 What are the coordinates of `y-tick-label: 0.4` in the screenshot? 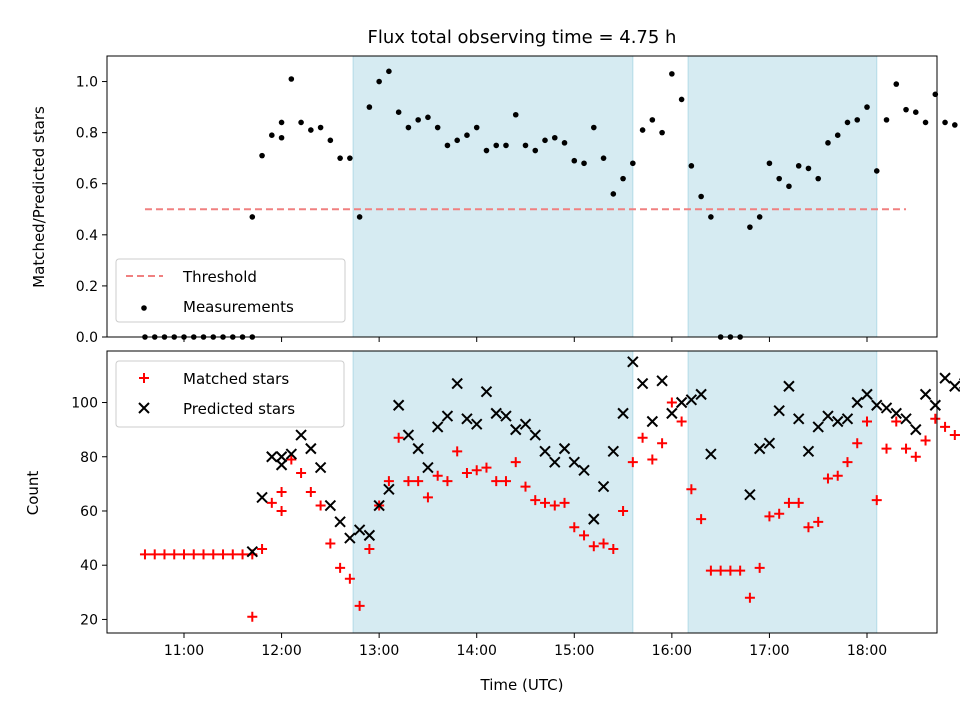 It's located at (87, 236).